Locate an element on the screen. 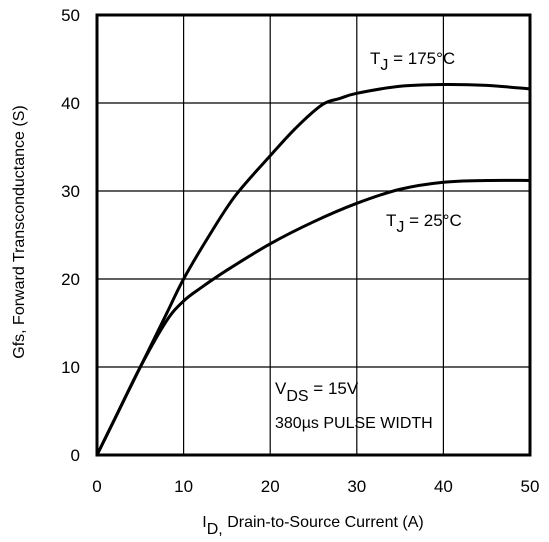  series-label-25c: TJ = 25°C is located at coordinates (424, 223).